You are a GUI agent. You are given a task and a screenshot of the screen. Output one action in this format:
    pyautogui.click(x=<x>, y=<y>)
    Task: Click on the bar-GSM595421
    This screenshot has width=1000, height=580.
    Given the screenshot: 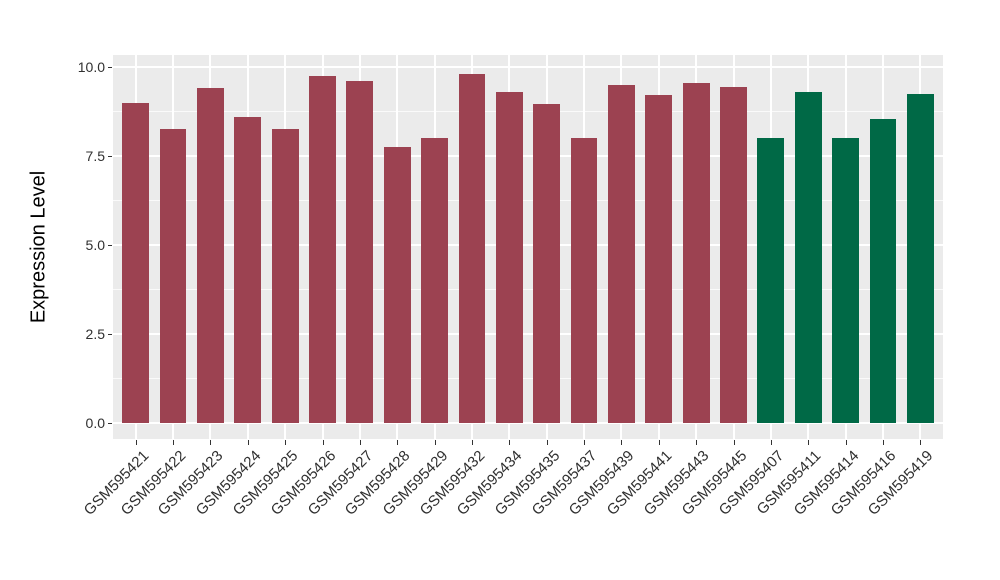 What is the action you would take?
    pyautogui.click(x=136, y=262)
    